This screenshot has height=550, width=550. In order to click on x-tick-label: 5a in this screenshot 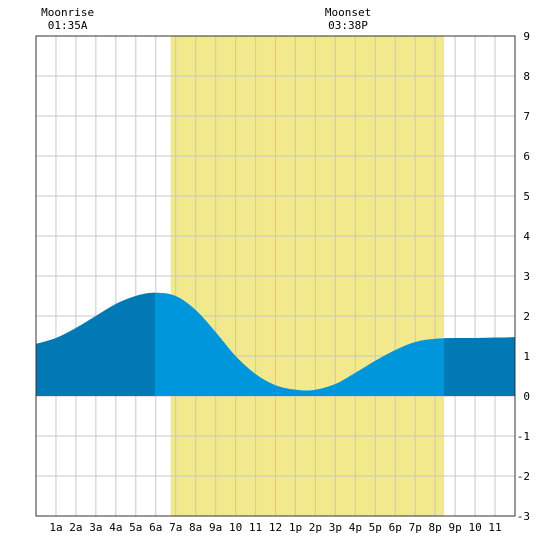, I will do `click(135, 527)`.